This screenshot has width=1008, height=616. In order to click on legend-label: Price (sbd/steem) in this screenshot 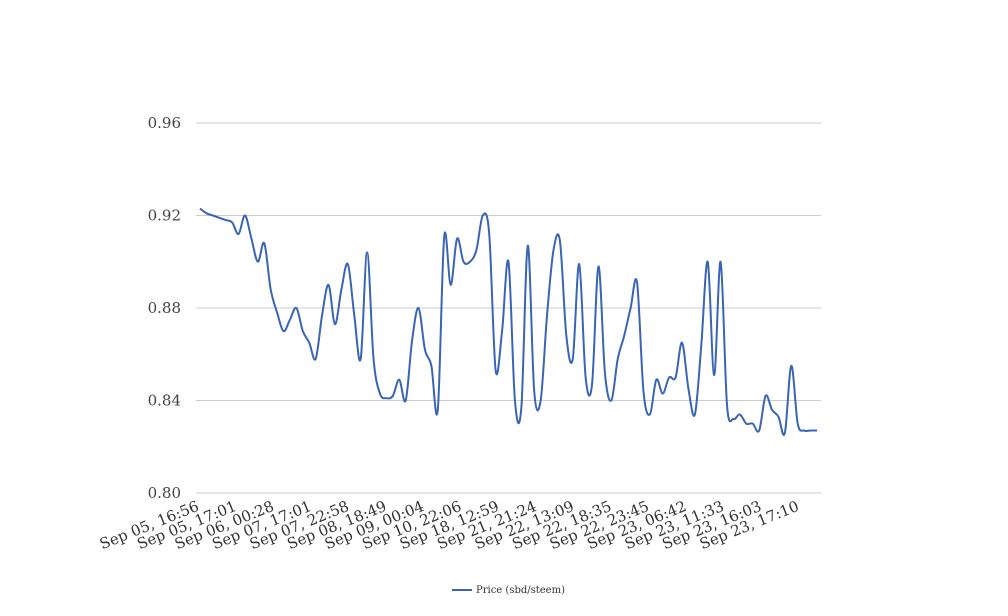, I will do `click(520, 590)`.